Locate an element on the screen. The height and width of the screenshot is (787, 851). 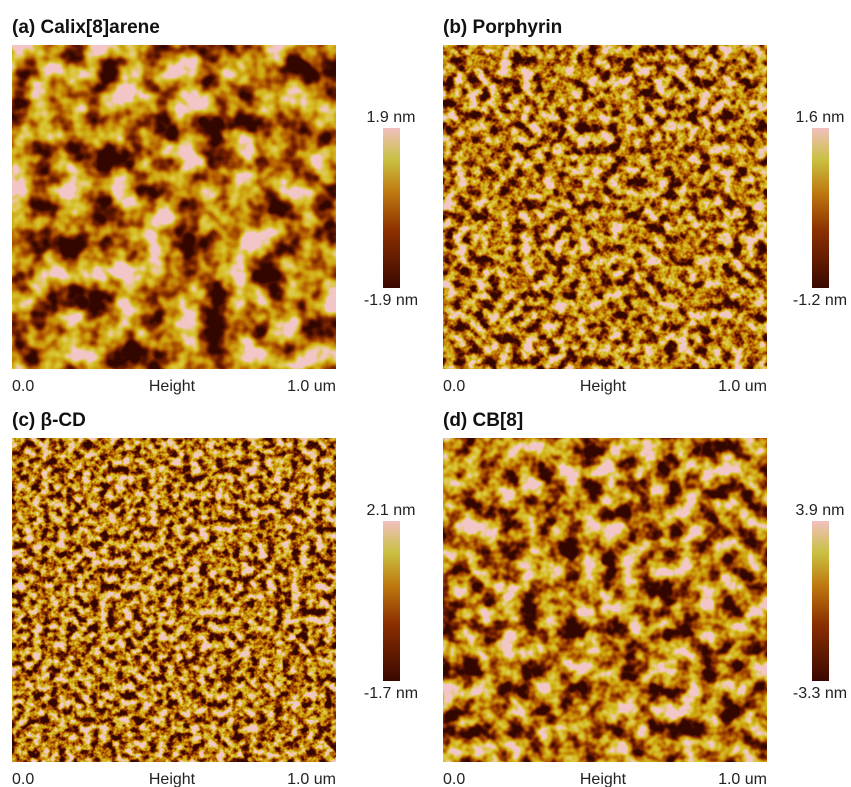
scale-max: 1.6 nm is located at coordinates (820, 117).